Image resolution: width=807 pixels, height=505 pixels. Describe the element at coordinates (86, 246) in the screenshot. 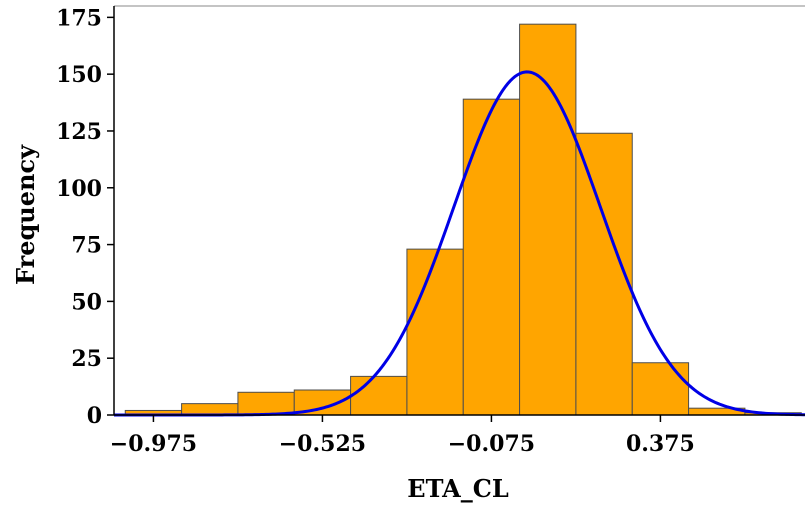

I see `y-tick-label: 75` at that location.